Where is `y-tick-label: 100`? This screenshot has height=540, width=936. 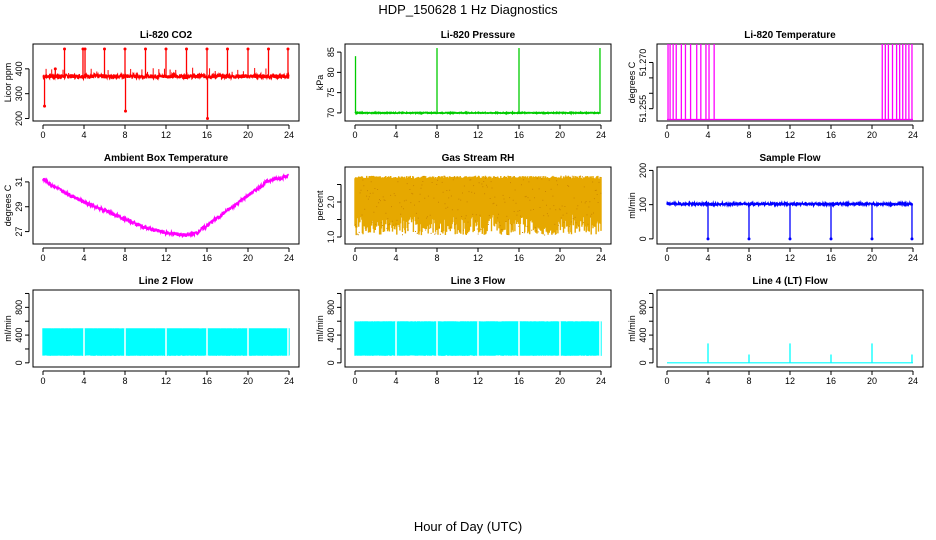
y-tick-label: 100 is located at coordinates (643, 204).